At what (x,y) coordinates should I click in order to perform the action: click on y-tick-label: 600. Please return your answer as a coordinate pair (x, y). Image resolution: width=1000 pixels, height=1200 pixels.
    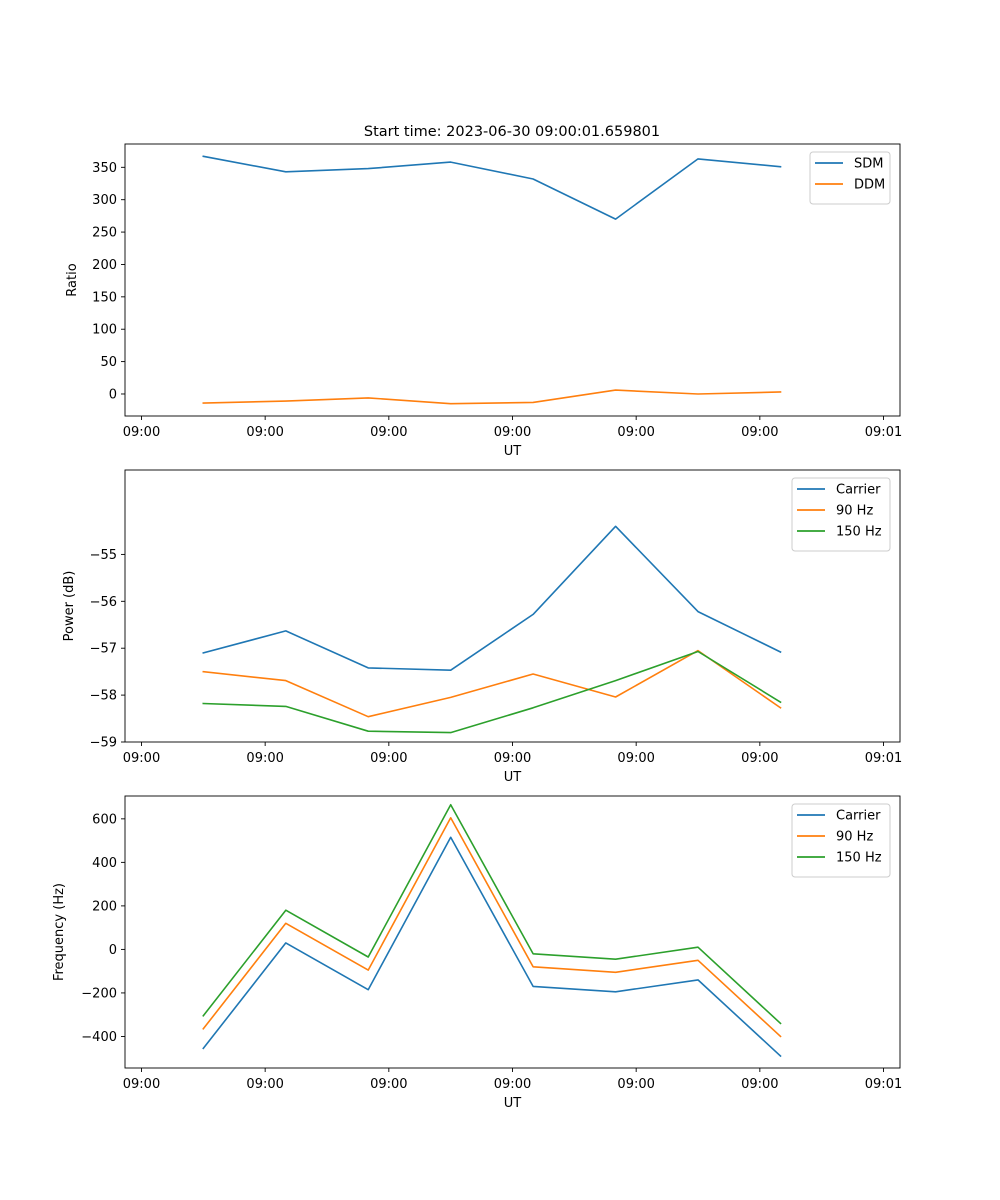
    Looking at the image, I should click on (104, 819).